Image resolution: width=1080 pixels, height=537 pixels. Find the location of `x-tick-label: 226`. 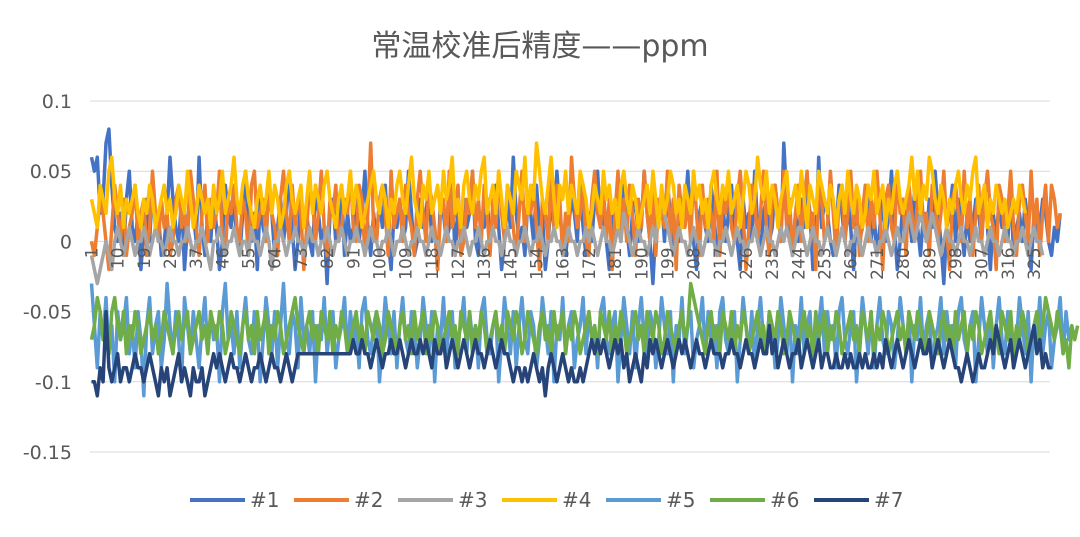

x-tick-label: 226 is located at coordinates (747, 263).